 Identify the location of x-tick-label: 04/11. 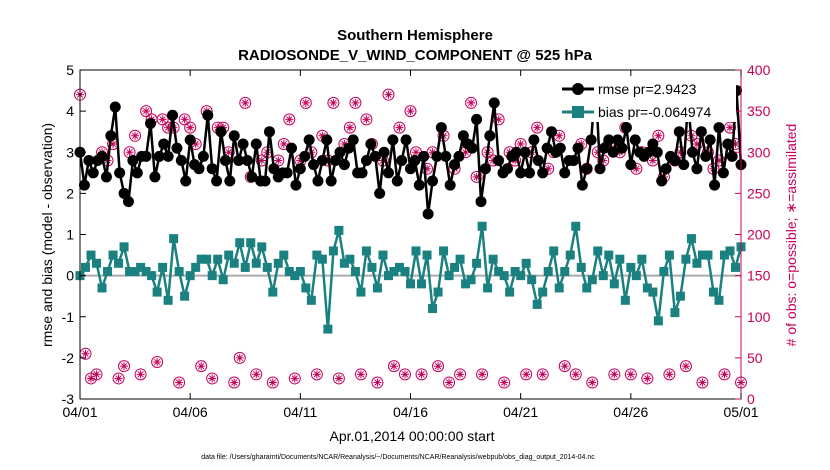
(300, 412).